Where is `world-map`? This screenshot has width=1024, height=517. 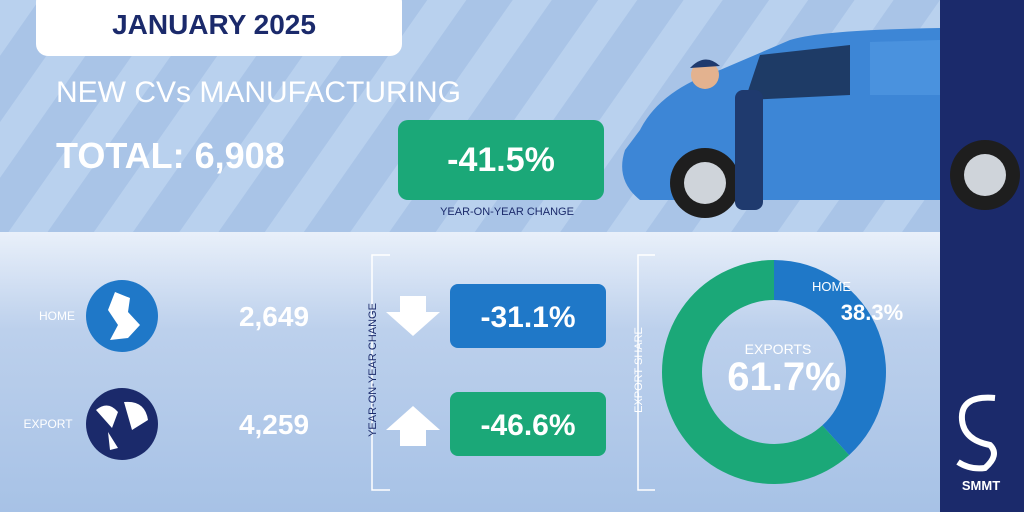
world-map is located at coordinates (122, 425).